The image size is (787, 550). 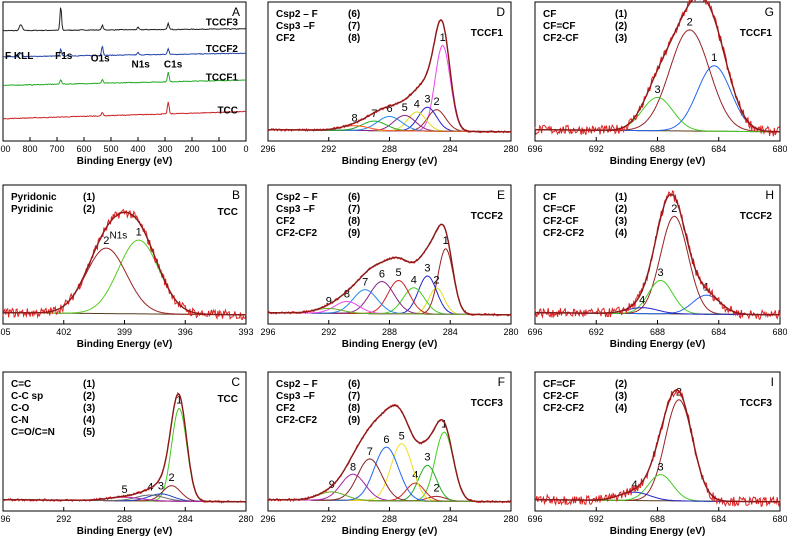 I want to click on x-tick-label: 396, so click(x=185, y=332).